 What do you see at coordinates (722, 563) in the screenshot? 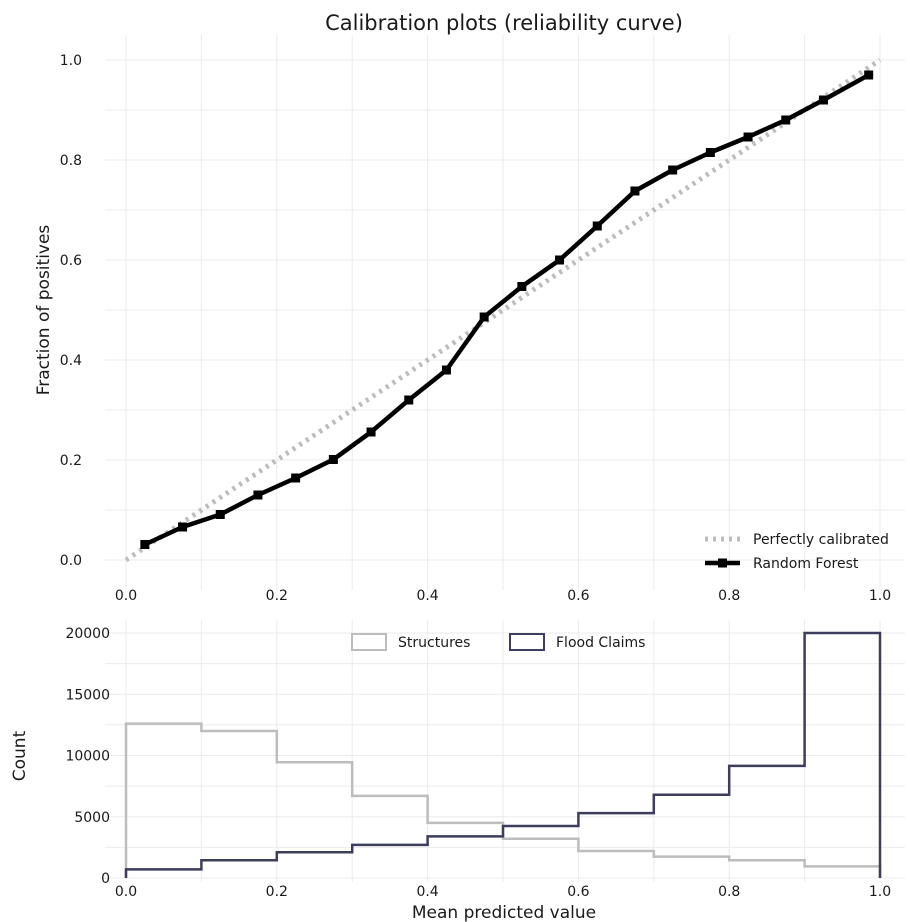
I see `legend-marker-random-forest` at bounding box center [722, 563].